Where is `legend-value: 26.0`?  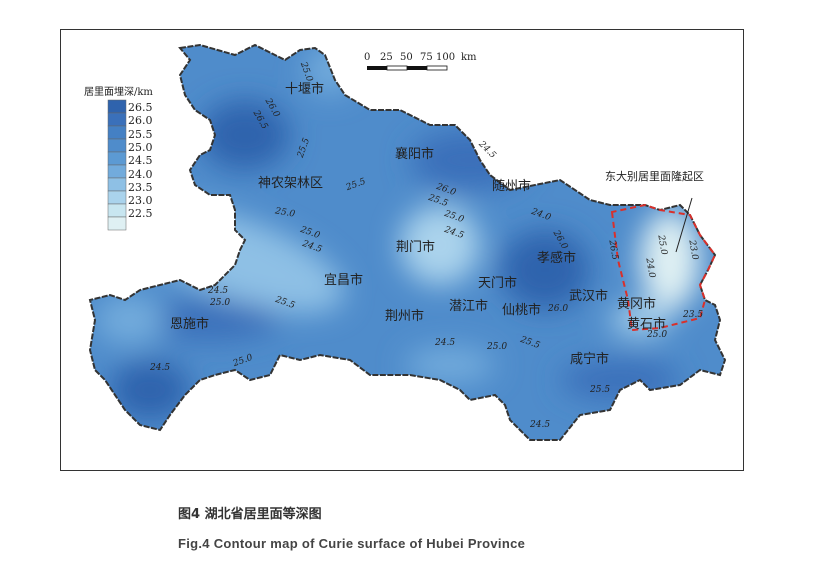
legend-value: 26.0 is located at coordinates (140, 121).